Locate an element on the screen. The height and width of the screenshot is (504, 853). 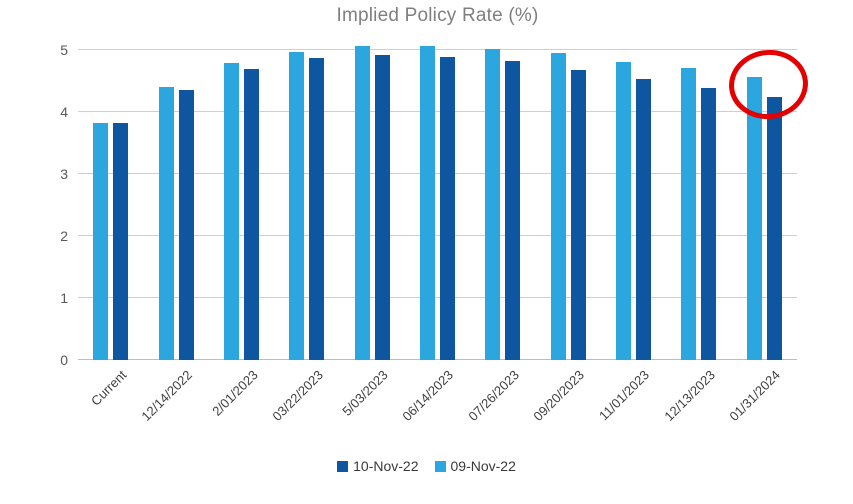
legend: 10-Nov-22 09-Nov-22 is located at coordinates (426, 466).